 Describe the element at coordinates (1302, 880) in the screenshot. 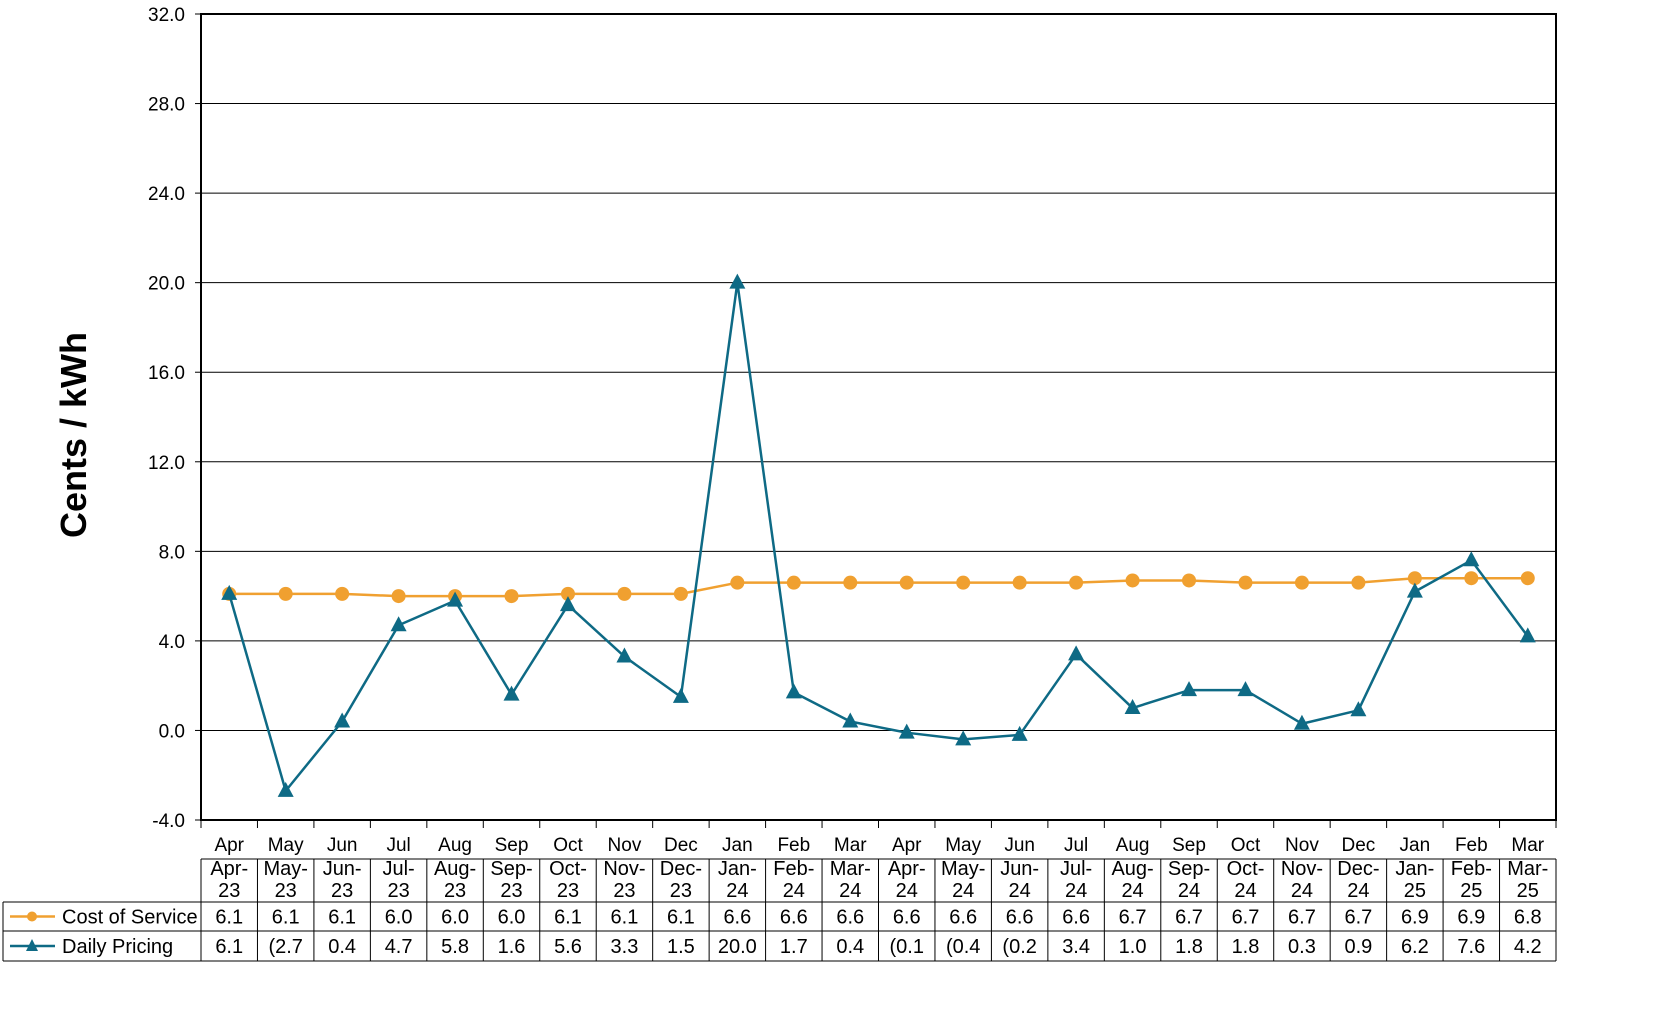

I see `category-label: Nov-24` at that location.